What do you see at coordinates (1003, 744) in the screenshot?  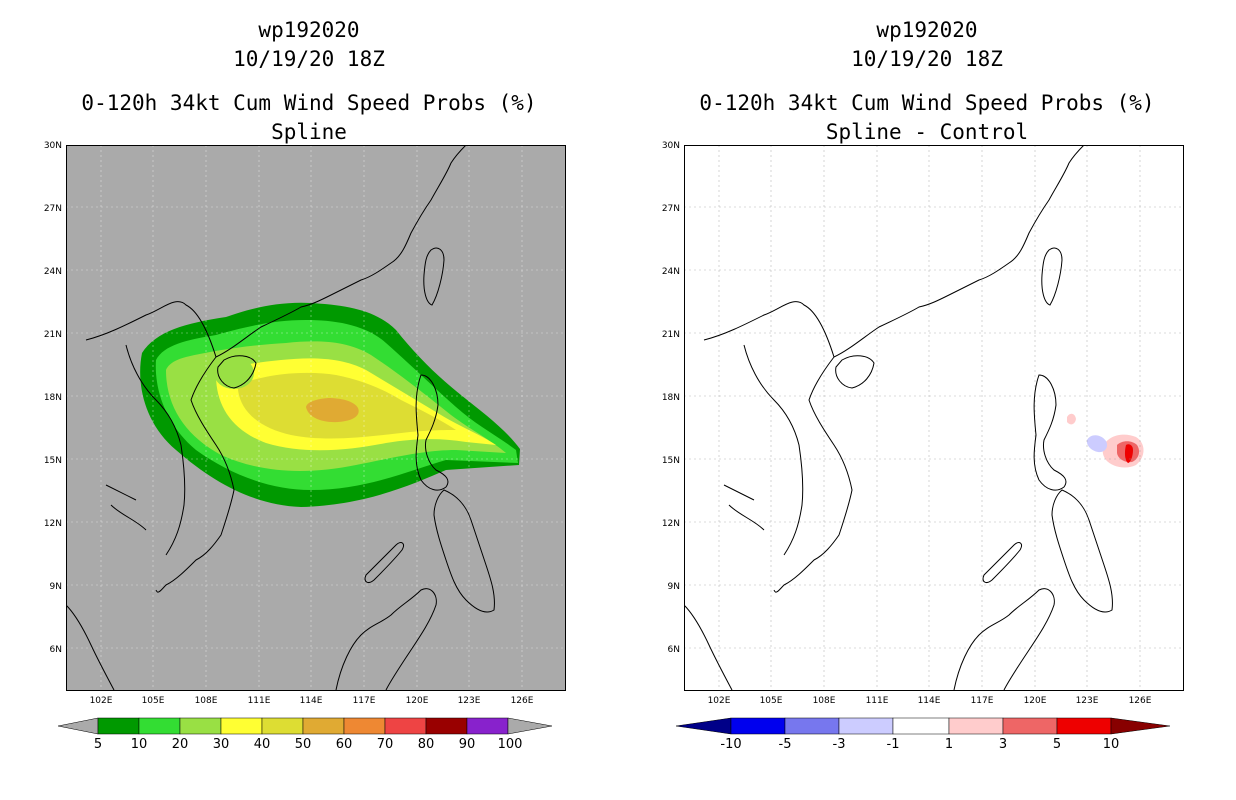 I see `colorbar-label: 3` at bounding box center [1003, 744].